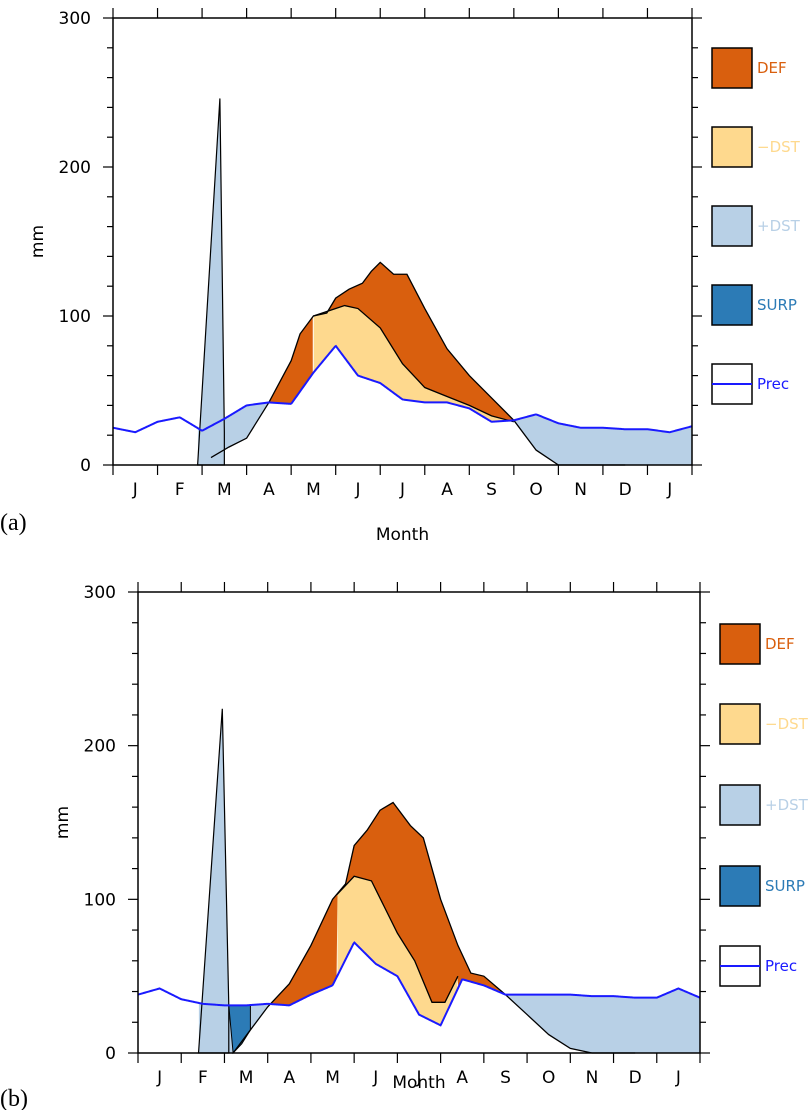  I want to click on panel-label: (a), so click(13, 523).